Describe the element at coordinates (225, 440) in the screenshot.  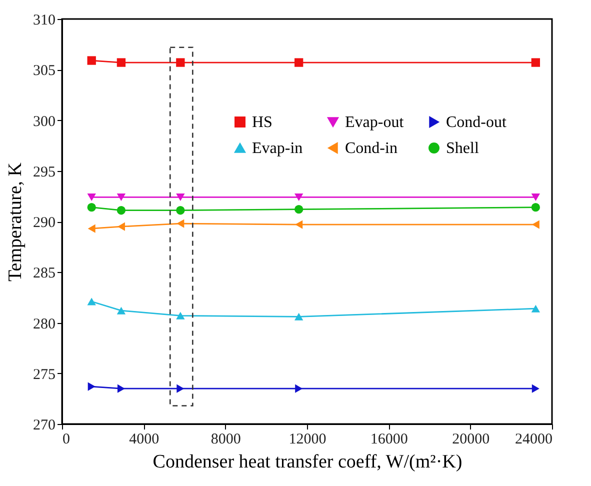
I see `x-tick-label: 8000` at that location.